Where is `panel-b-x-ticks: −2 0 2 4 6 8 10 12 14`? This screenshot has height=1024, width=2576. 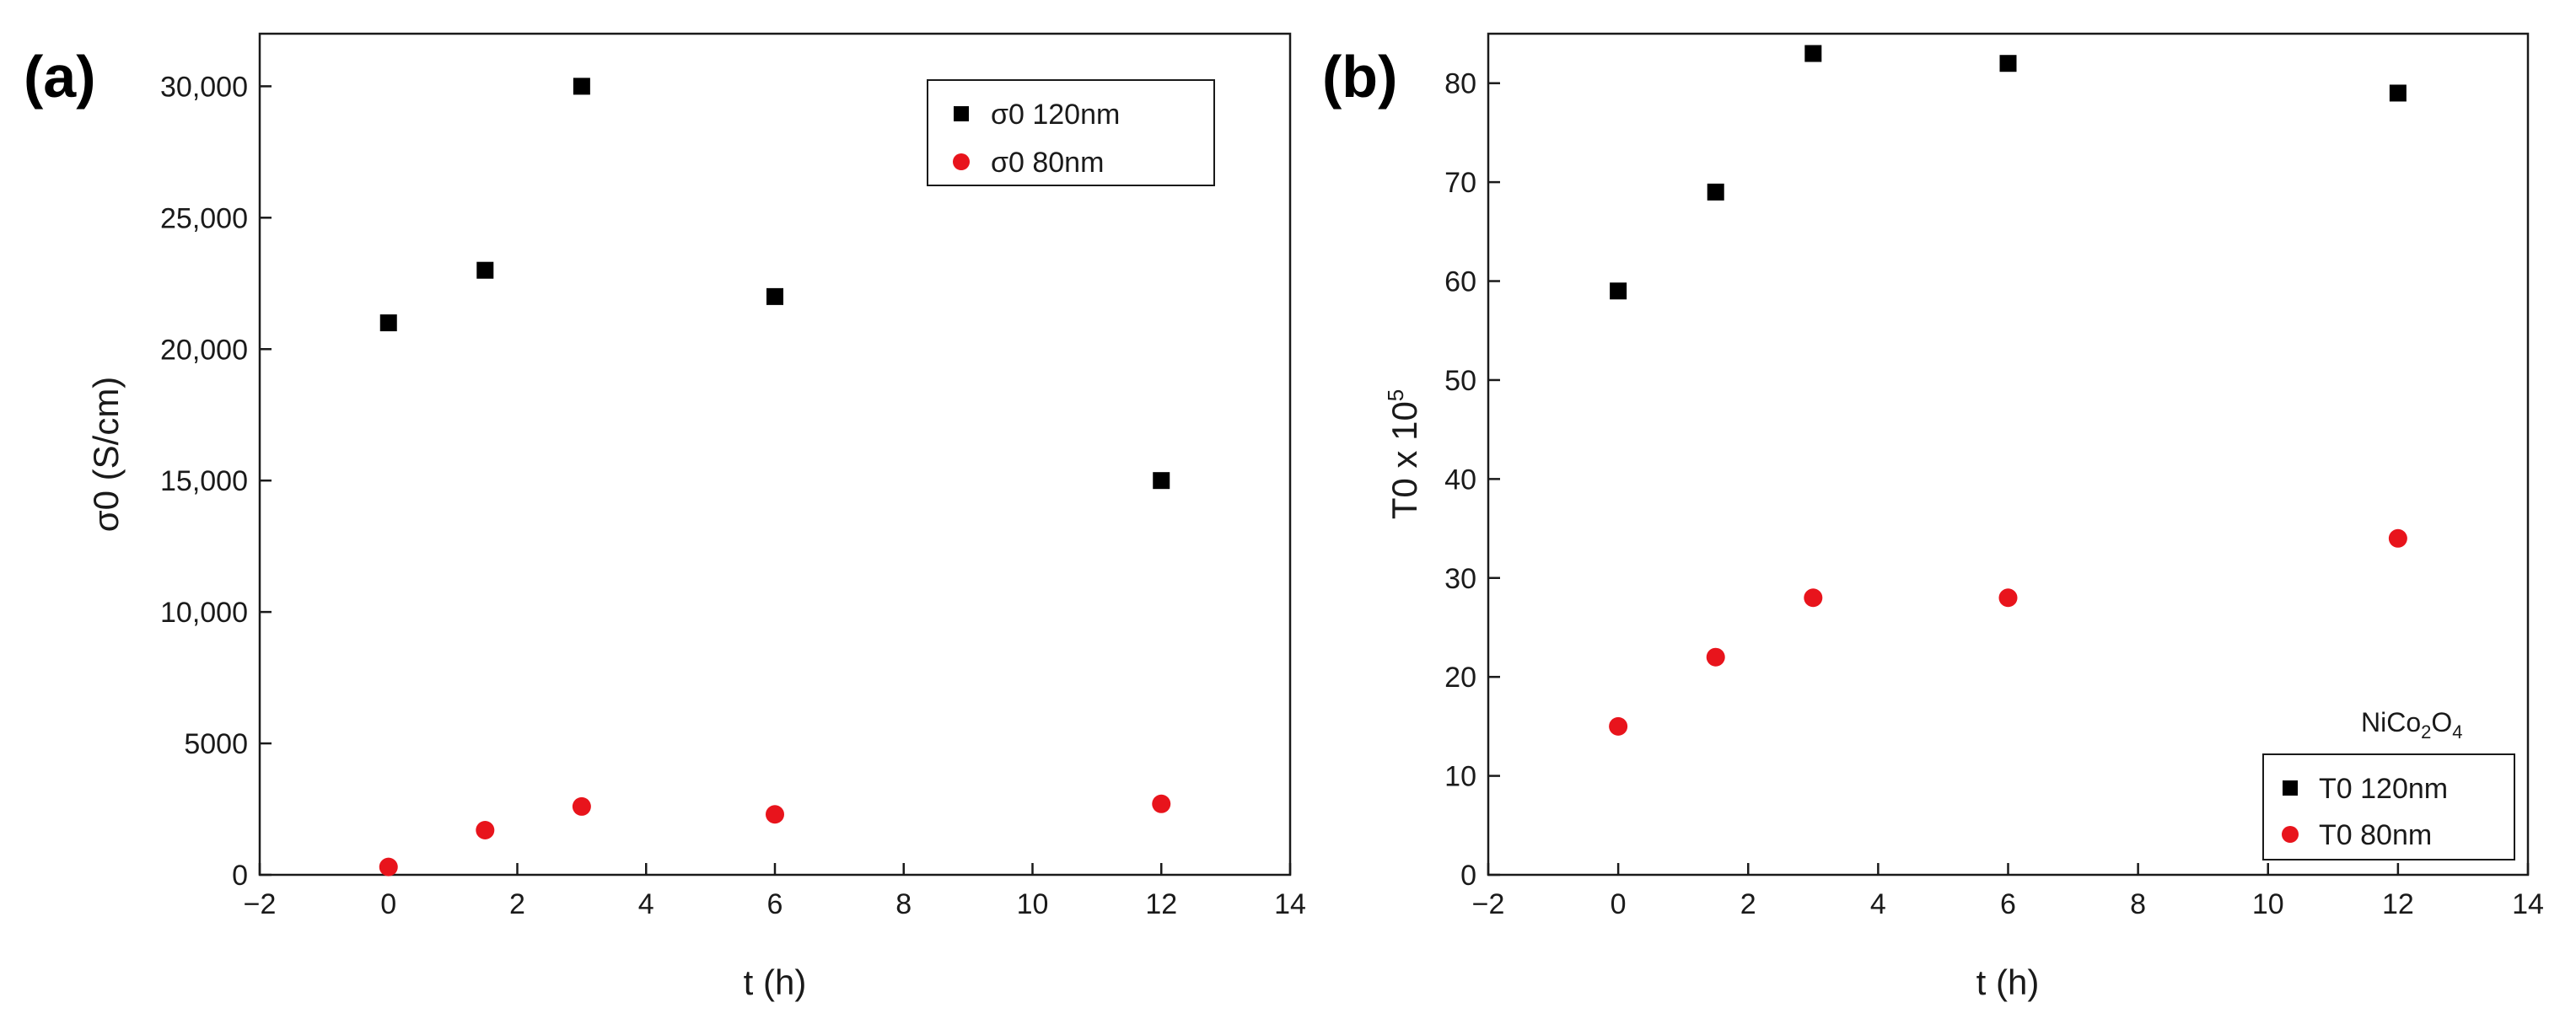 panel-b-x-ticks: −2 0 2 4 6 8 10 12 14 is located at coordinates (2008, 891).